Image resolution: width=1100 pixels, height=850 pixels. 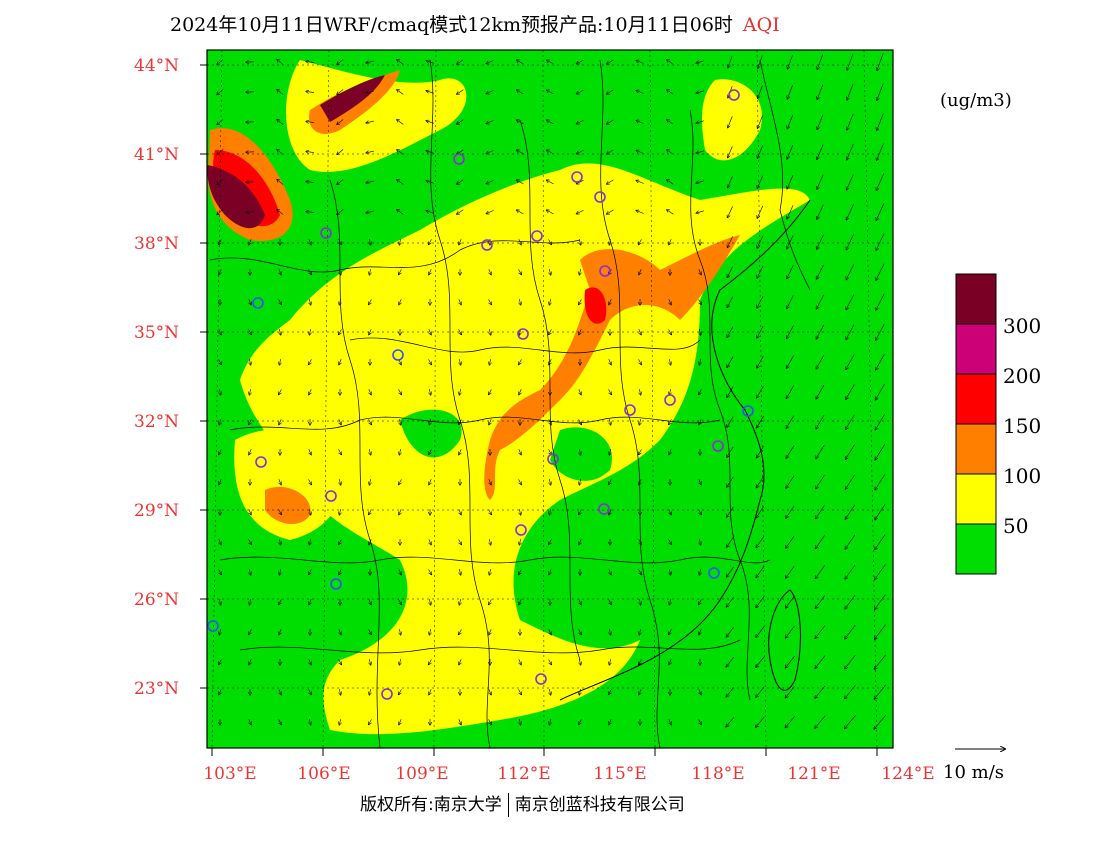 What do you see at coordinates (1016, 526) in the screenshot?
I see `legend-label-50: 50` at bounding box center [1016, 526].